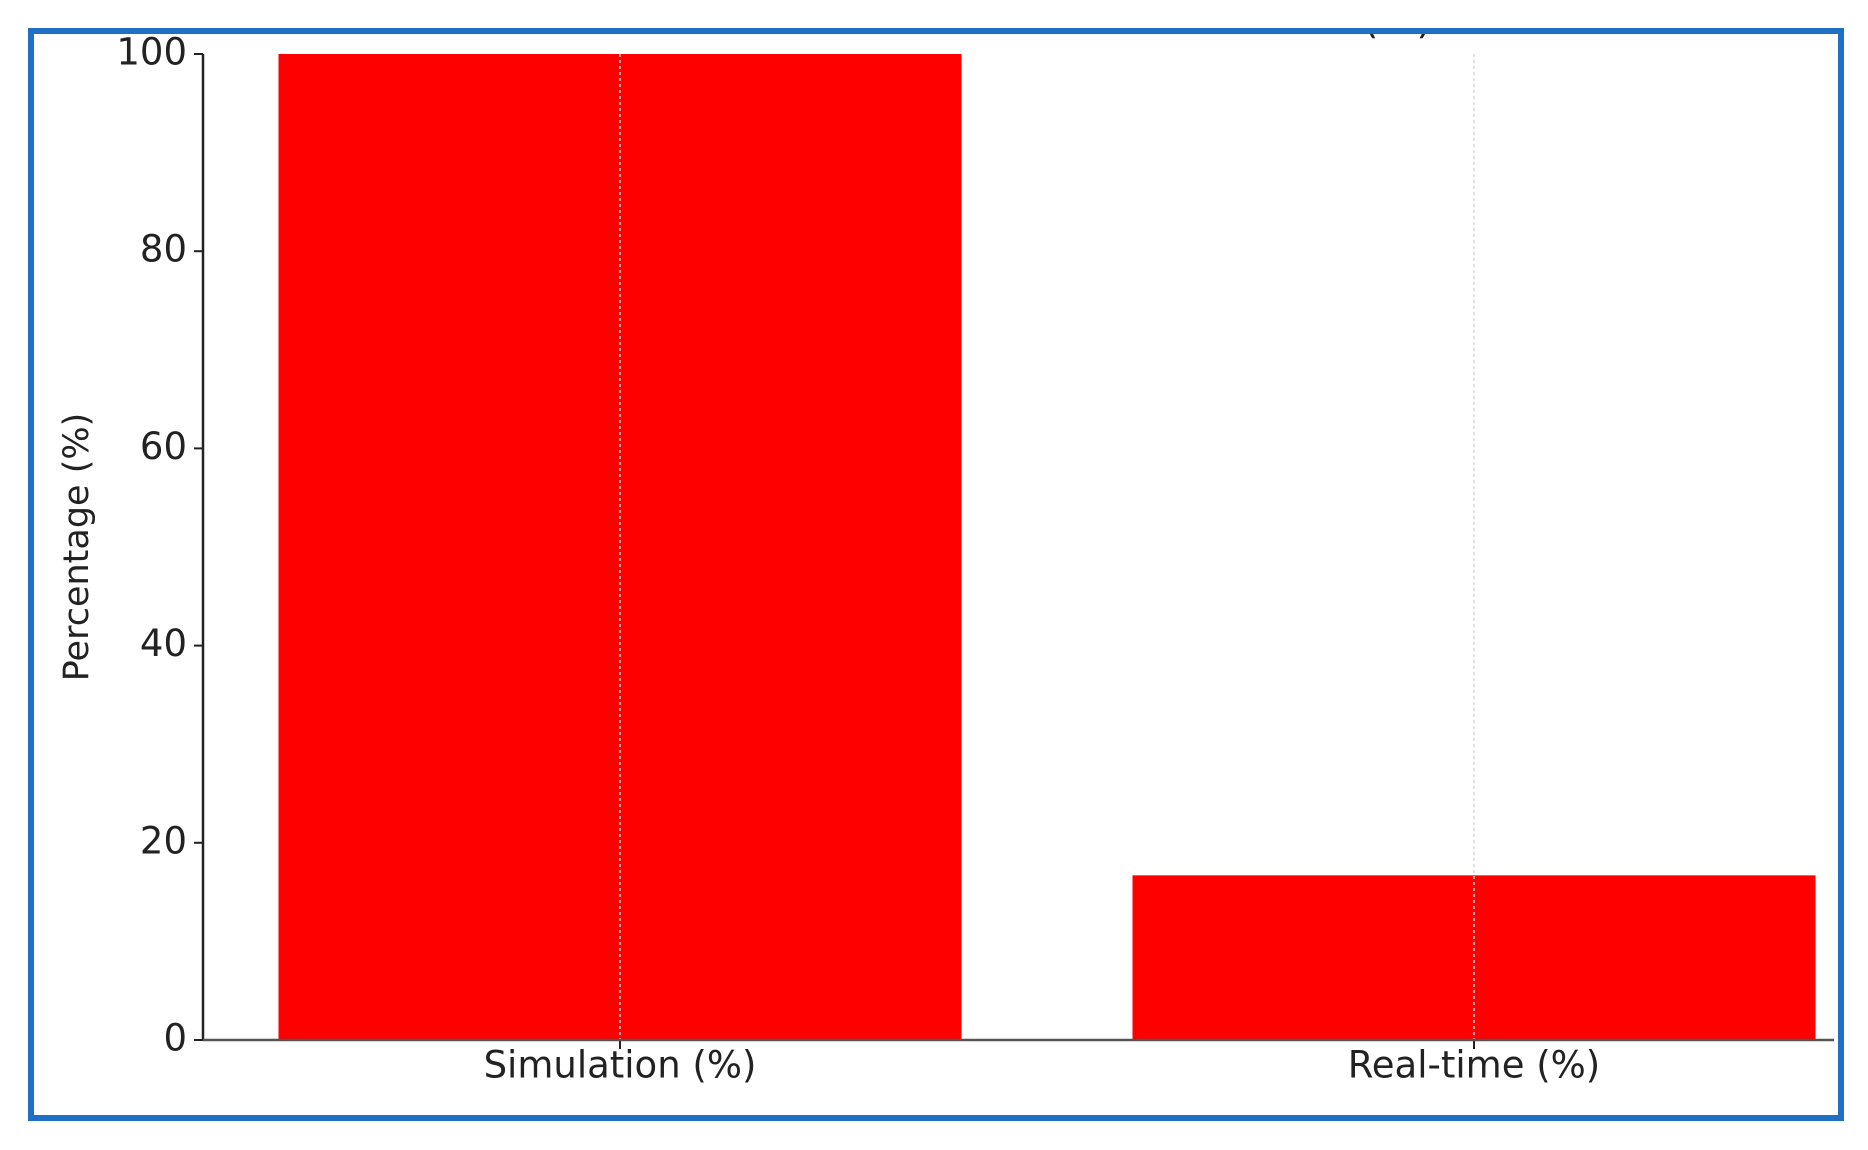 The width and height of the screenshot is (1868, 1150). Describe the element at coordinates (1020, 21) in the screenshot. I see `chart-title: Simulation vs Real-time Environment (%)` at that location.